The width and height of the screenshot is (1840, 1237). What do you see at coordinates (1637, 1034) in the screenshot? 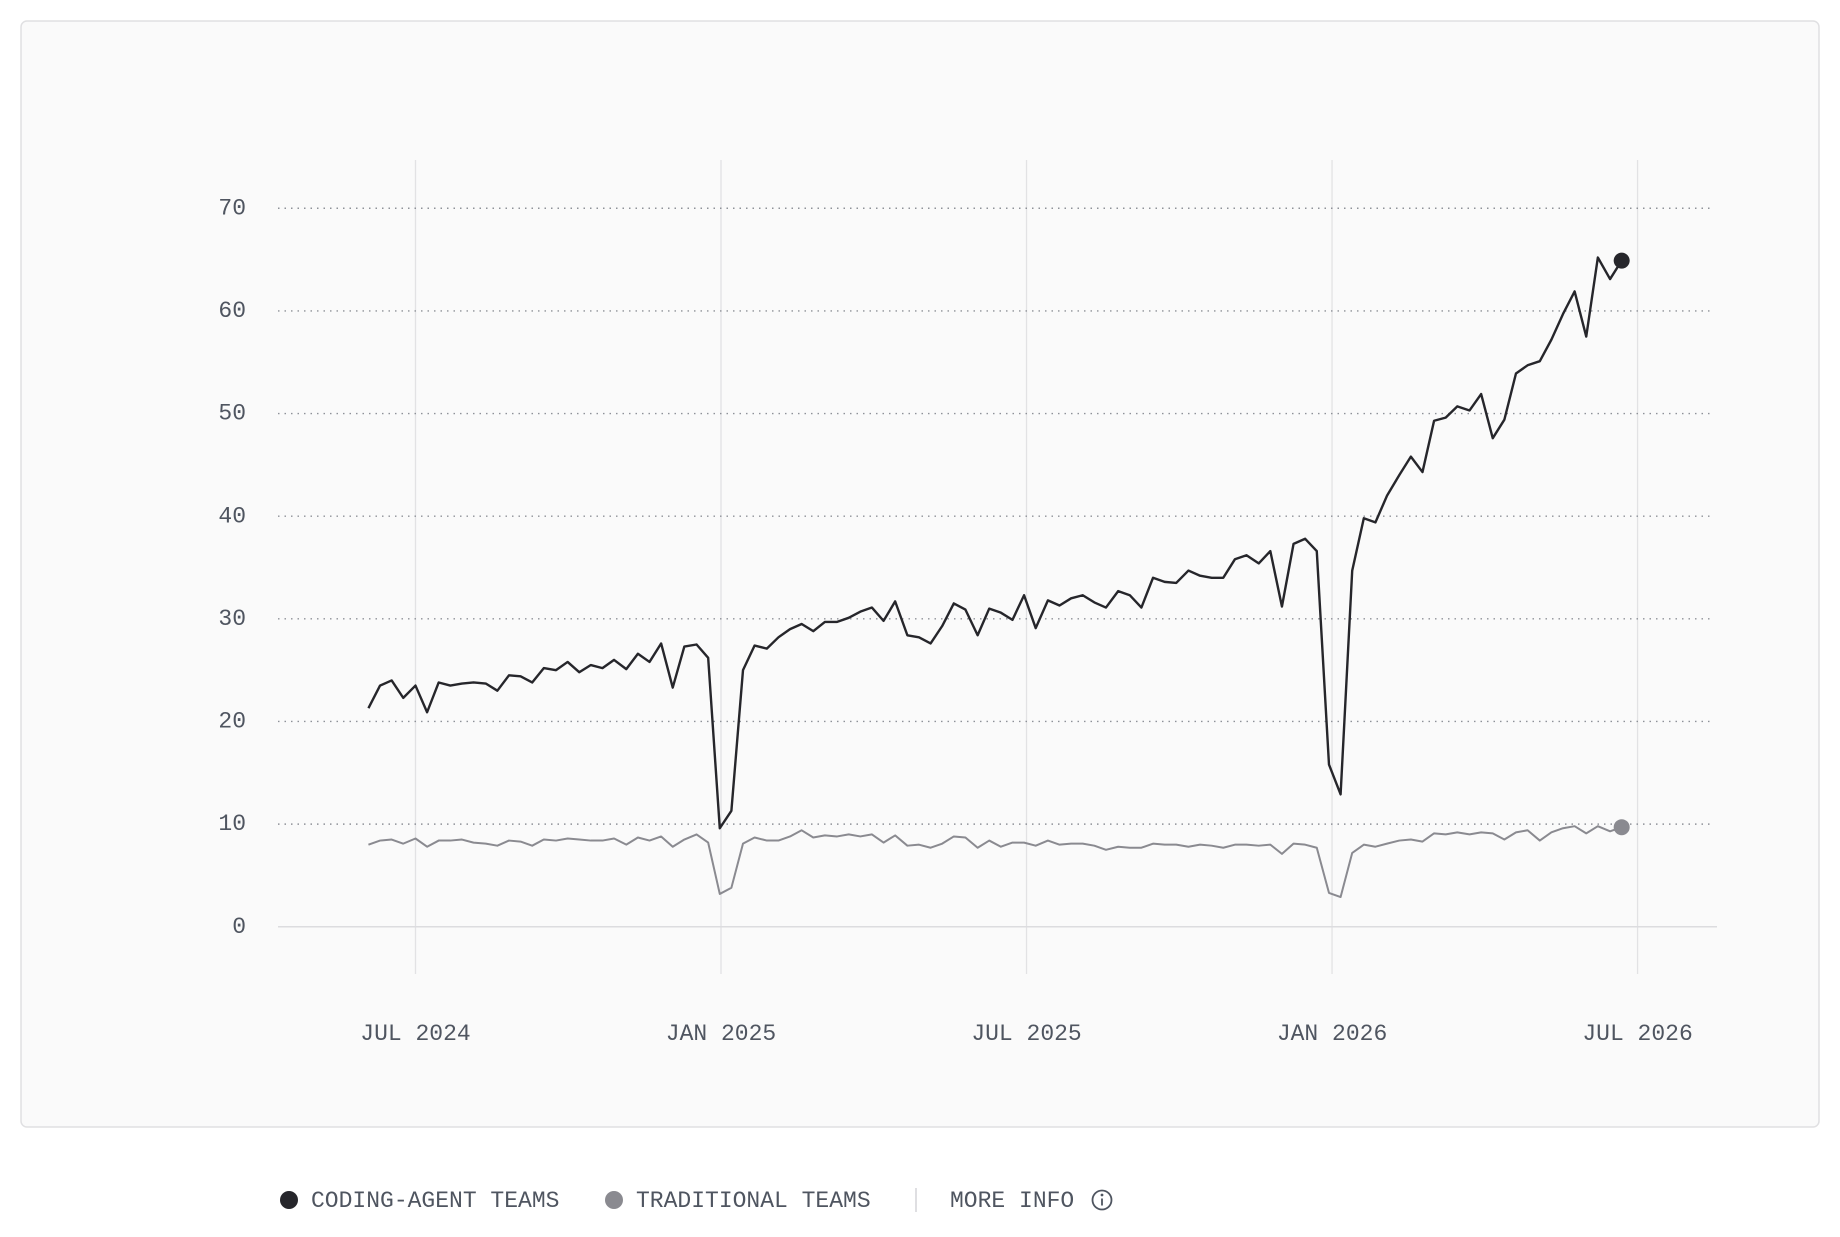
I see `x-tick-label: JUL 2026` at bounding box center [1637, 1034].